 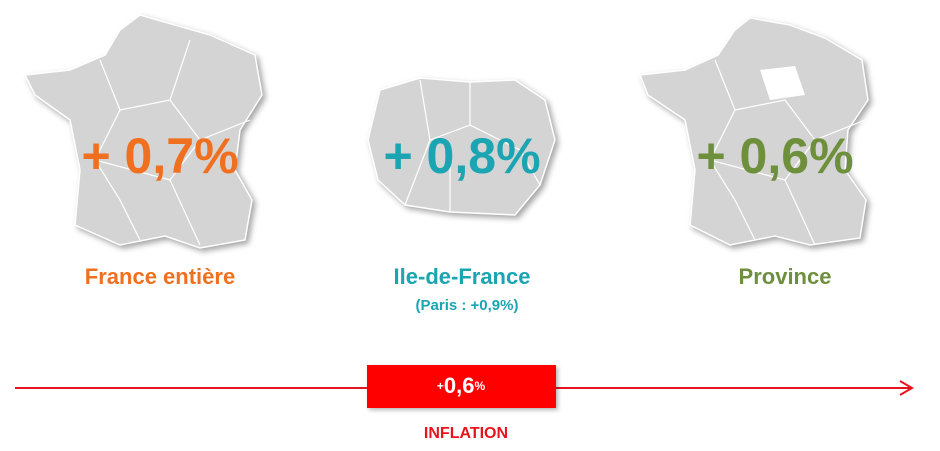 What do you see at coordinates (159, 156) in the screenshot?
I see `value-france: + 0,7%` at bounding box center [159, 156].